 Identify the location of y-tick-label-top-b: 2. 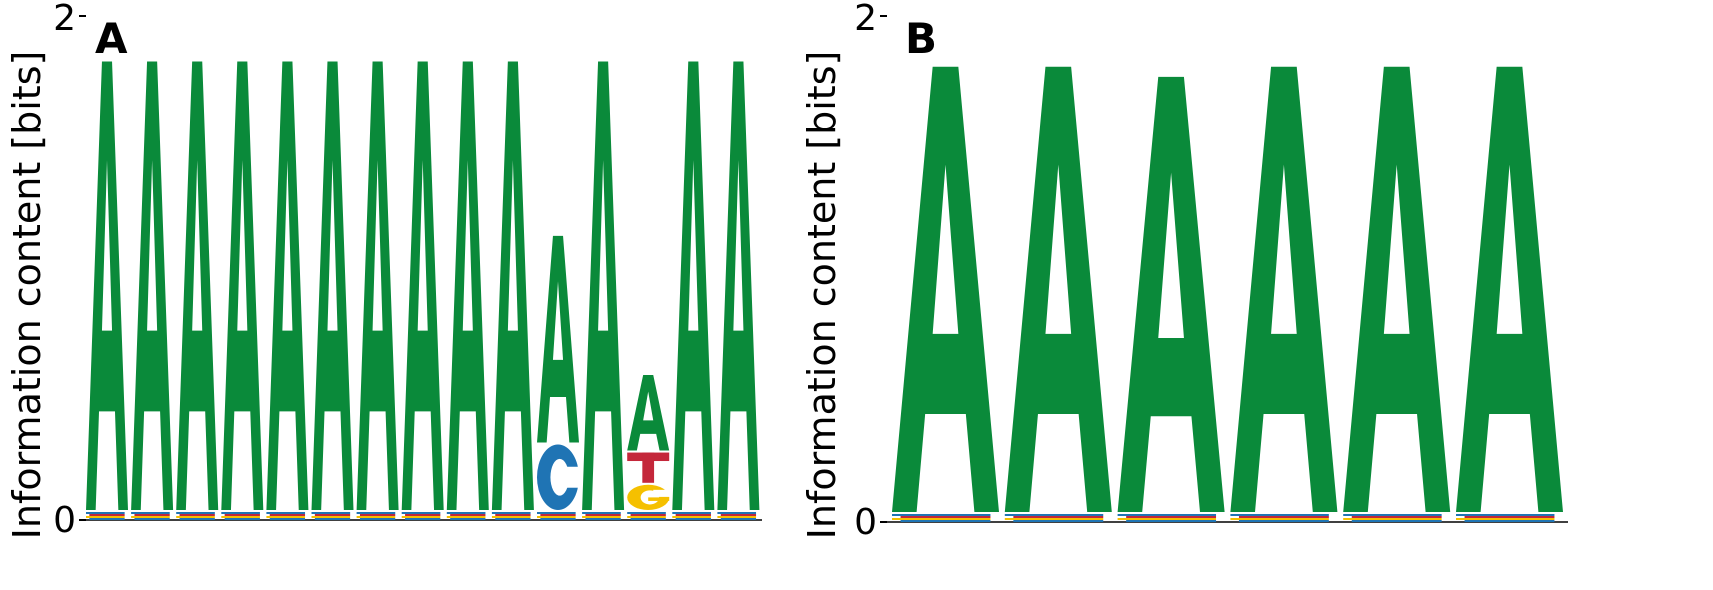
(865, 19).